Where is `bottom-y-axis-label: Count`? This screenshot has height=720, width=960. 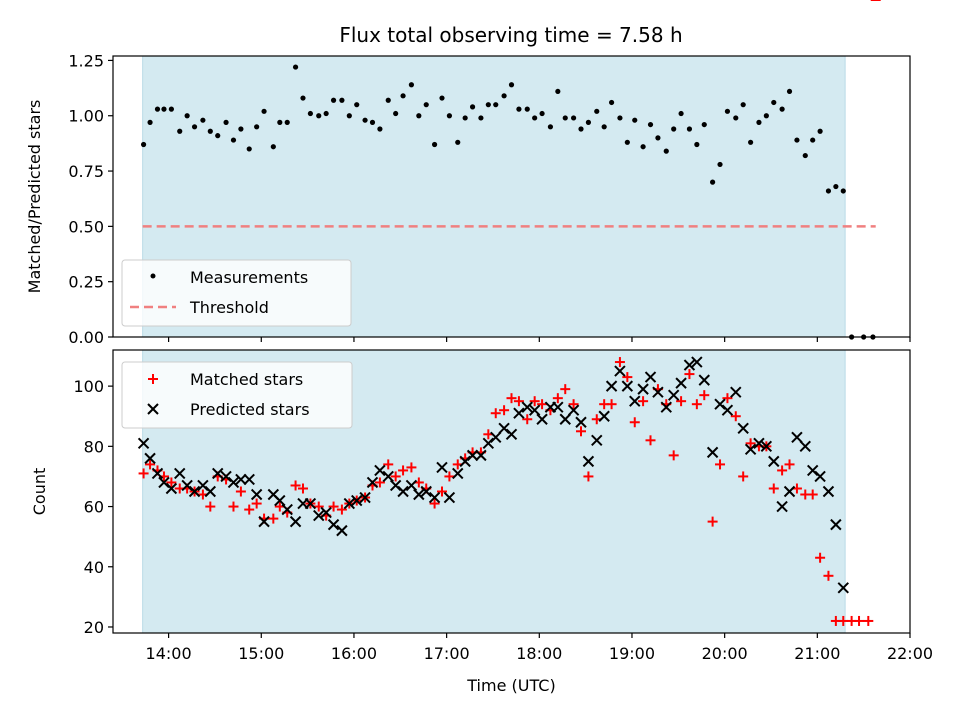 bottom-y-axis-label: Count is located at coordinates (39, 492).